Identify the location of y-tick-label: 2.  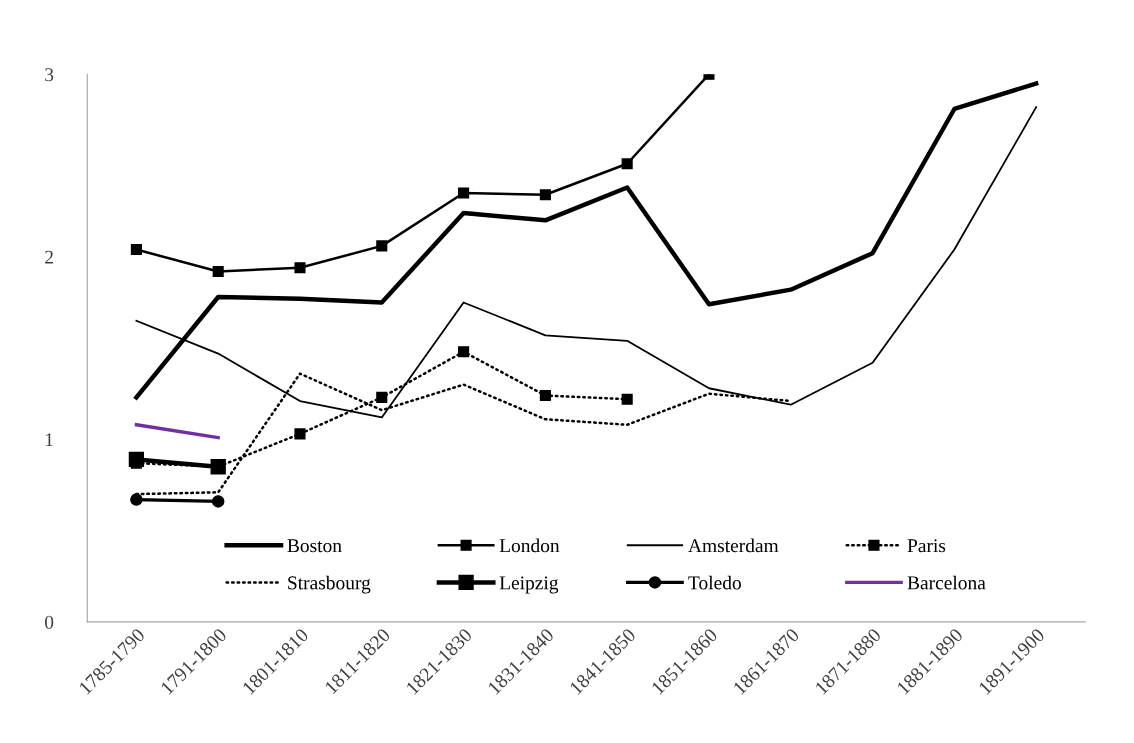
(49, 257).